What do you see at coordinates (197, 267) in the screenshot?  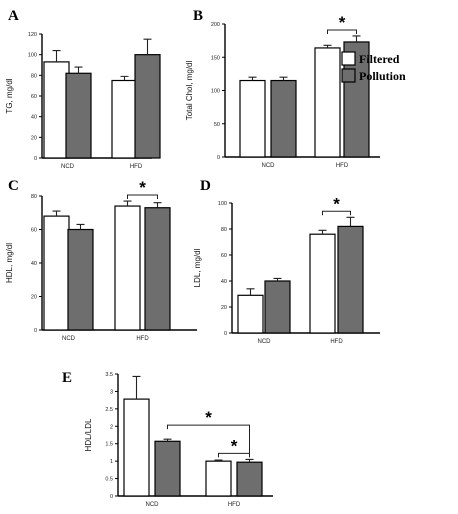 I see `y-axis-title-d: LDL, mg/dl` at bounding box center [197, 267].